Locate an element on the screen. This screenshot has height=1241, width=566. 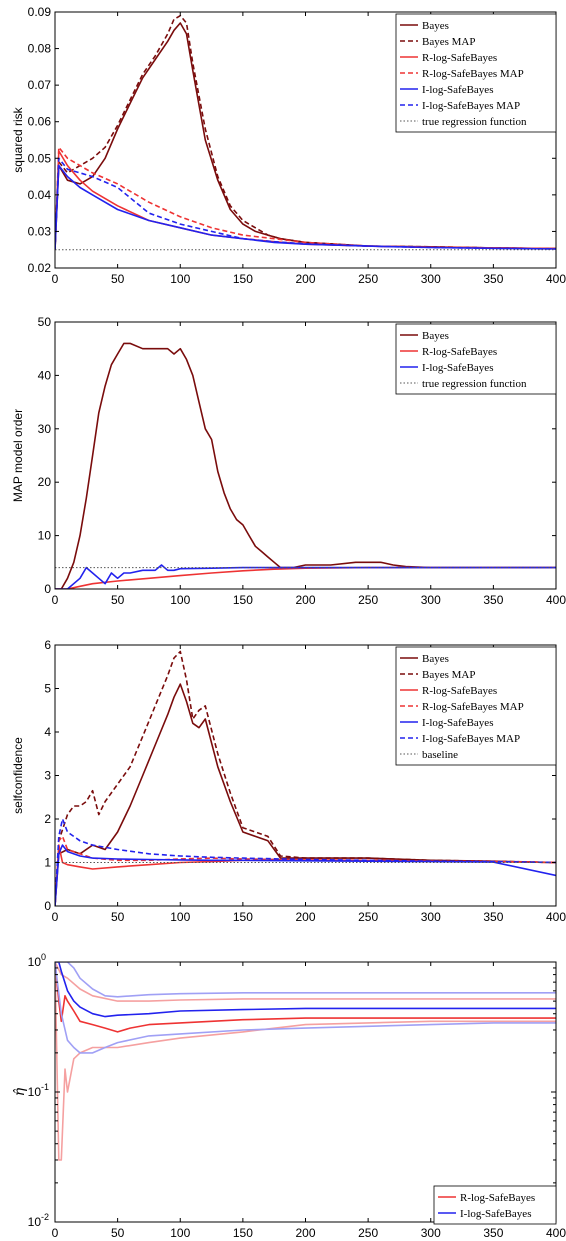
y-axis-label: selfconfidence is located at coordinates (18, 775).